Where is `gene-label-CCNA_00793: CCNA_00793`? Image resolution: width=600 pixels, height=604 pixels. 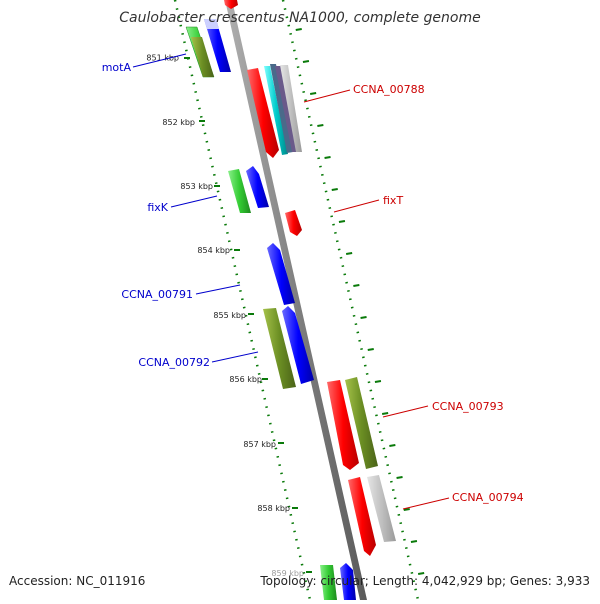
gene-label-CCNA_00793: CCNA_00793 is located at coordinates (468, 406).